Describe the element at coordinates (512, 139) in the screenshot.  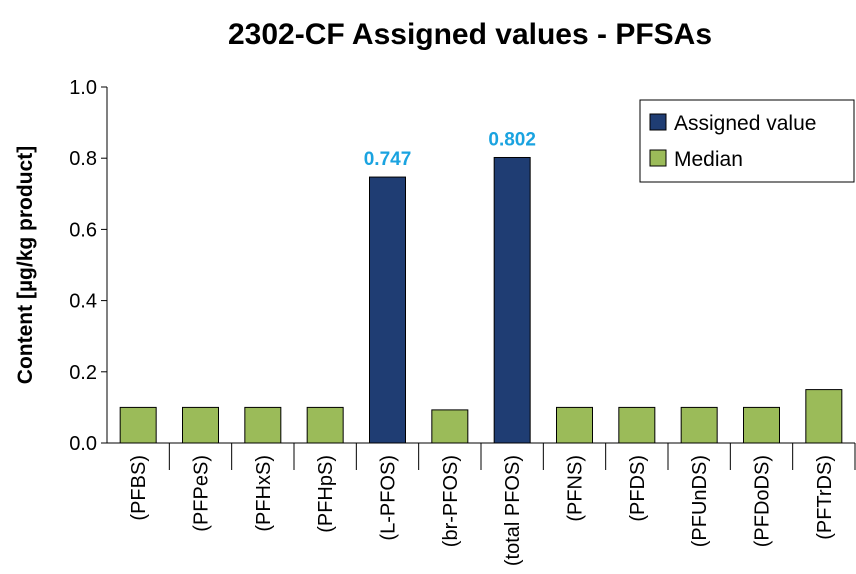
I see `data-label: 0.802` at that location.